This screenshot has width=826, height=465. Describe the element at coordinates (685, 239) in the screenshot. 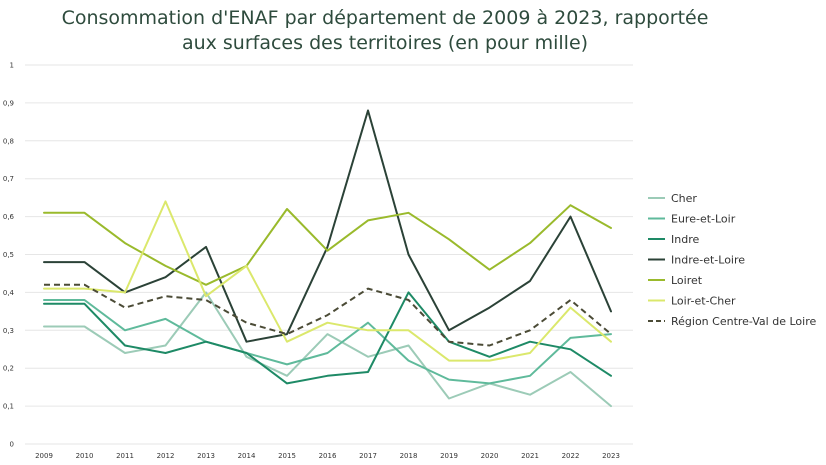

I see `legend-label: Indre` at that location.